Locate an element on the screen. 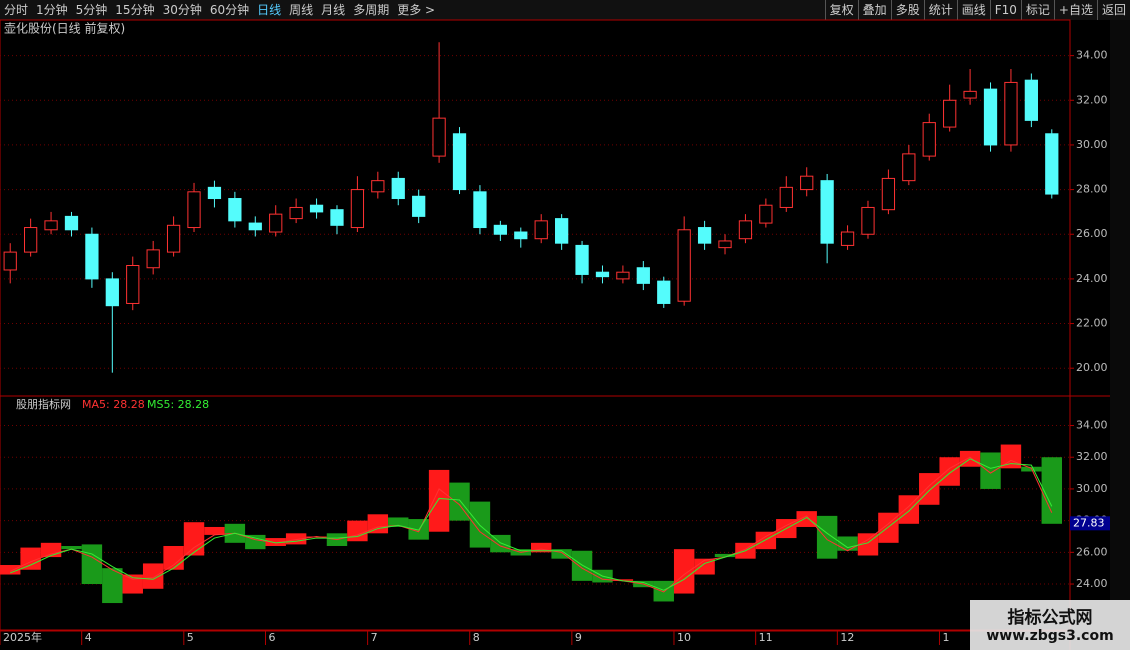 This screenshot has width=1130, height=650. tool-buttons: 复权 叠加 多股 统计 画线 F10 标记 +自选 返回 is located at coordinates (977, 10).